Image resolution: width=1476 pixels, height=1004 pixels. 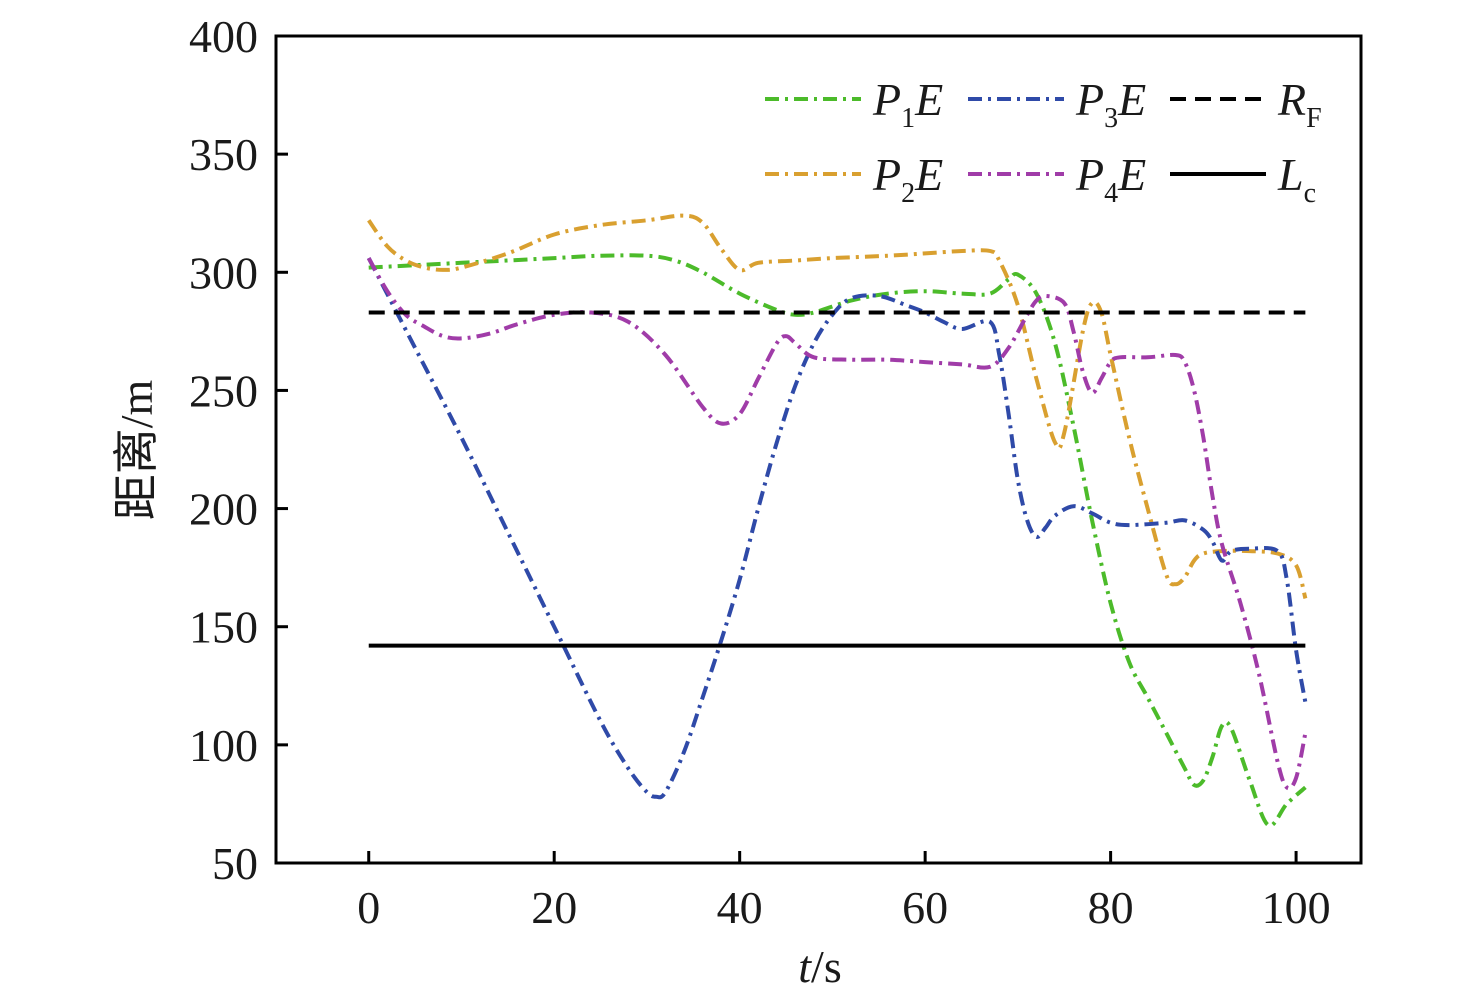 What do you see at coordinates (826, 966) in the screenshot?
I see `x-axis-label-unit: /s` at bounding box center [826, 966].